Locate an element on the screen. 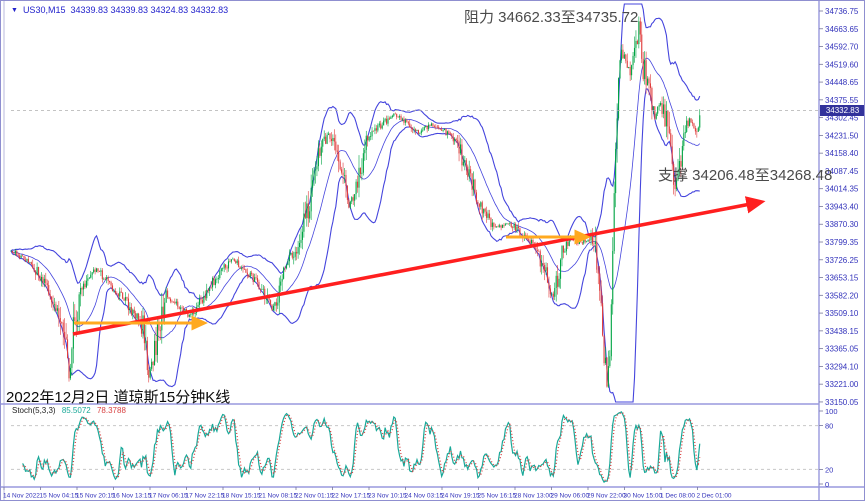 Image resolution: width=865 pixels, height=501 pixels. price-axis-label: 34519.60 is located at coordinates (842, 64).